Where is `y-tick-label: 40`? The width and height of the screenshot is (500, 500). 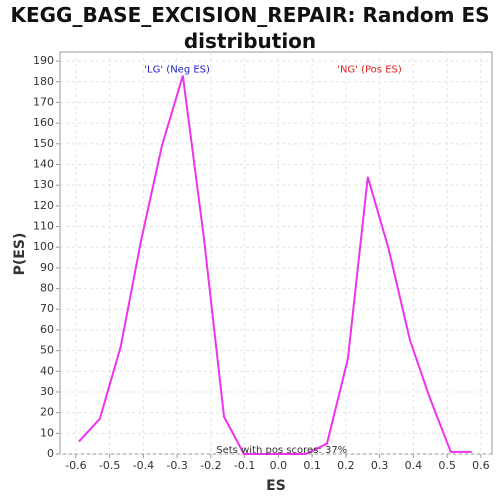 y-tick-label: 40 is located at coordinates (47, 370).